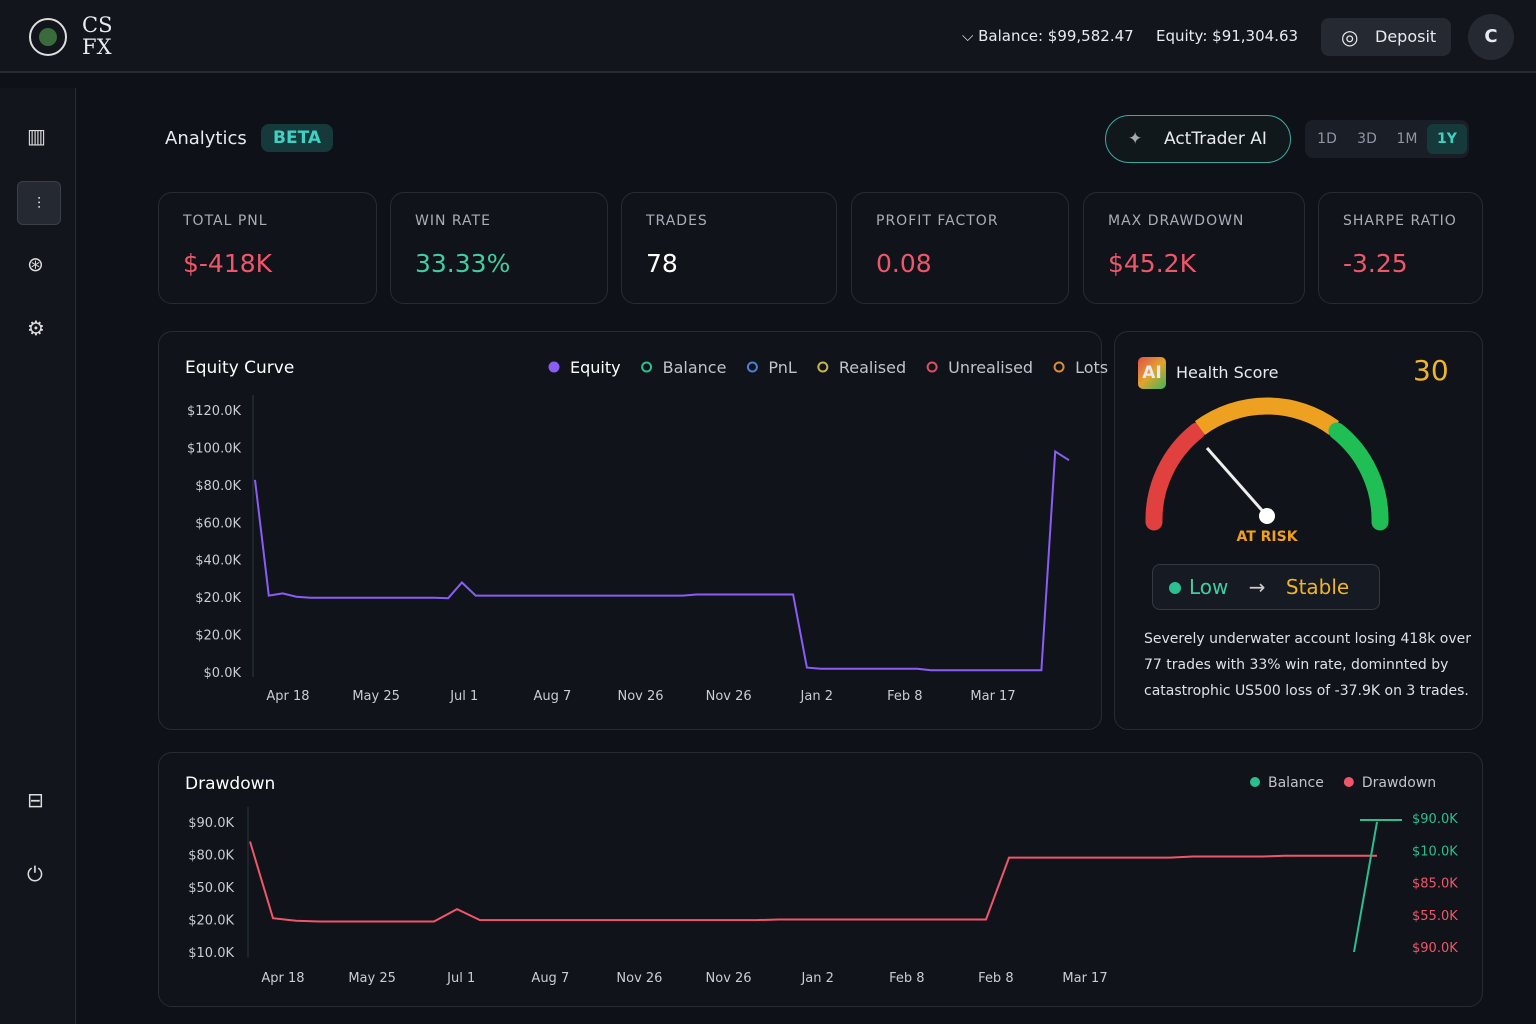  Describe the element at coordinates (1400, 221) in the screenshot. I see `stat-label: SHARPE RATIO` at that location.